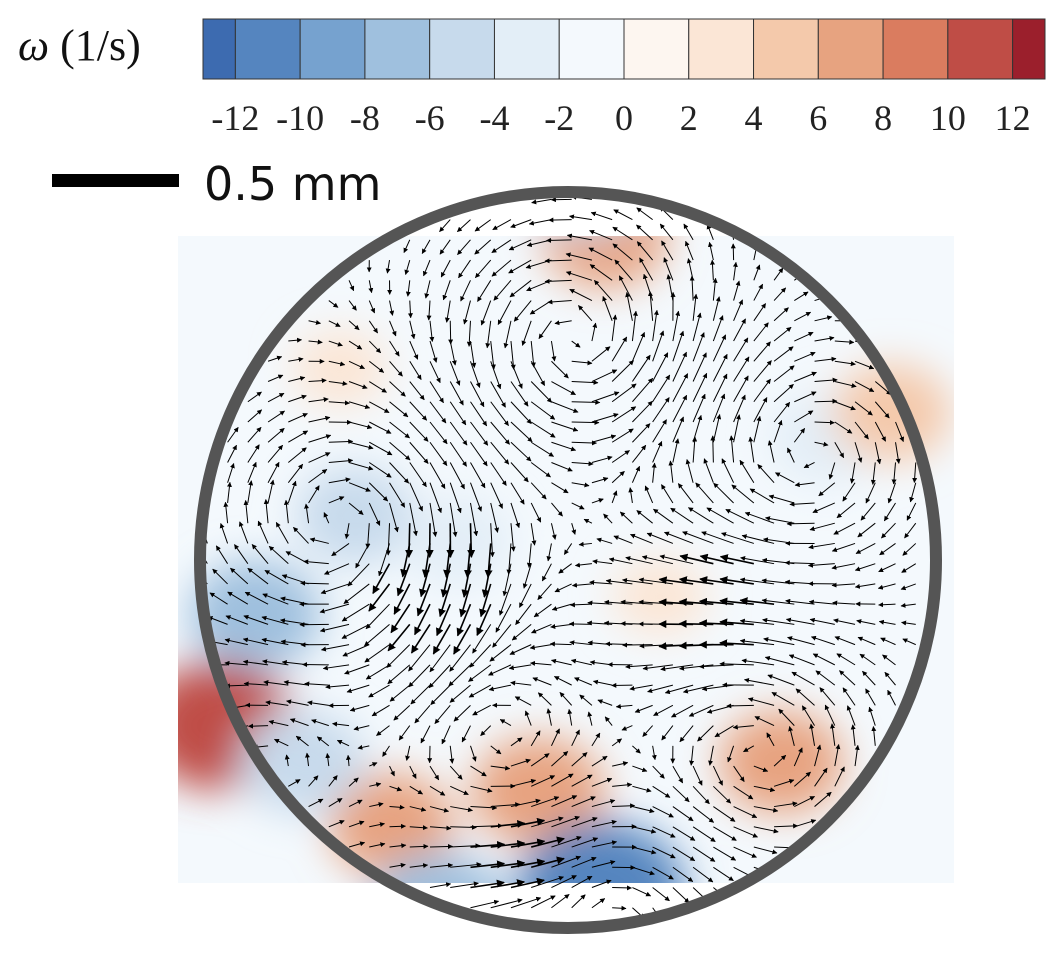 This screenshot has height=953, width=1060. Describe the element at coordinates (300, 118) in the screenshot. I see `colorbar-tick-label: -10` at that location.